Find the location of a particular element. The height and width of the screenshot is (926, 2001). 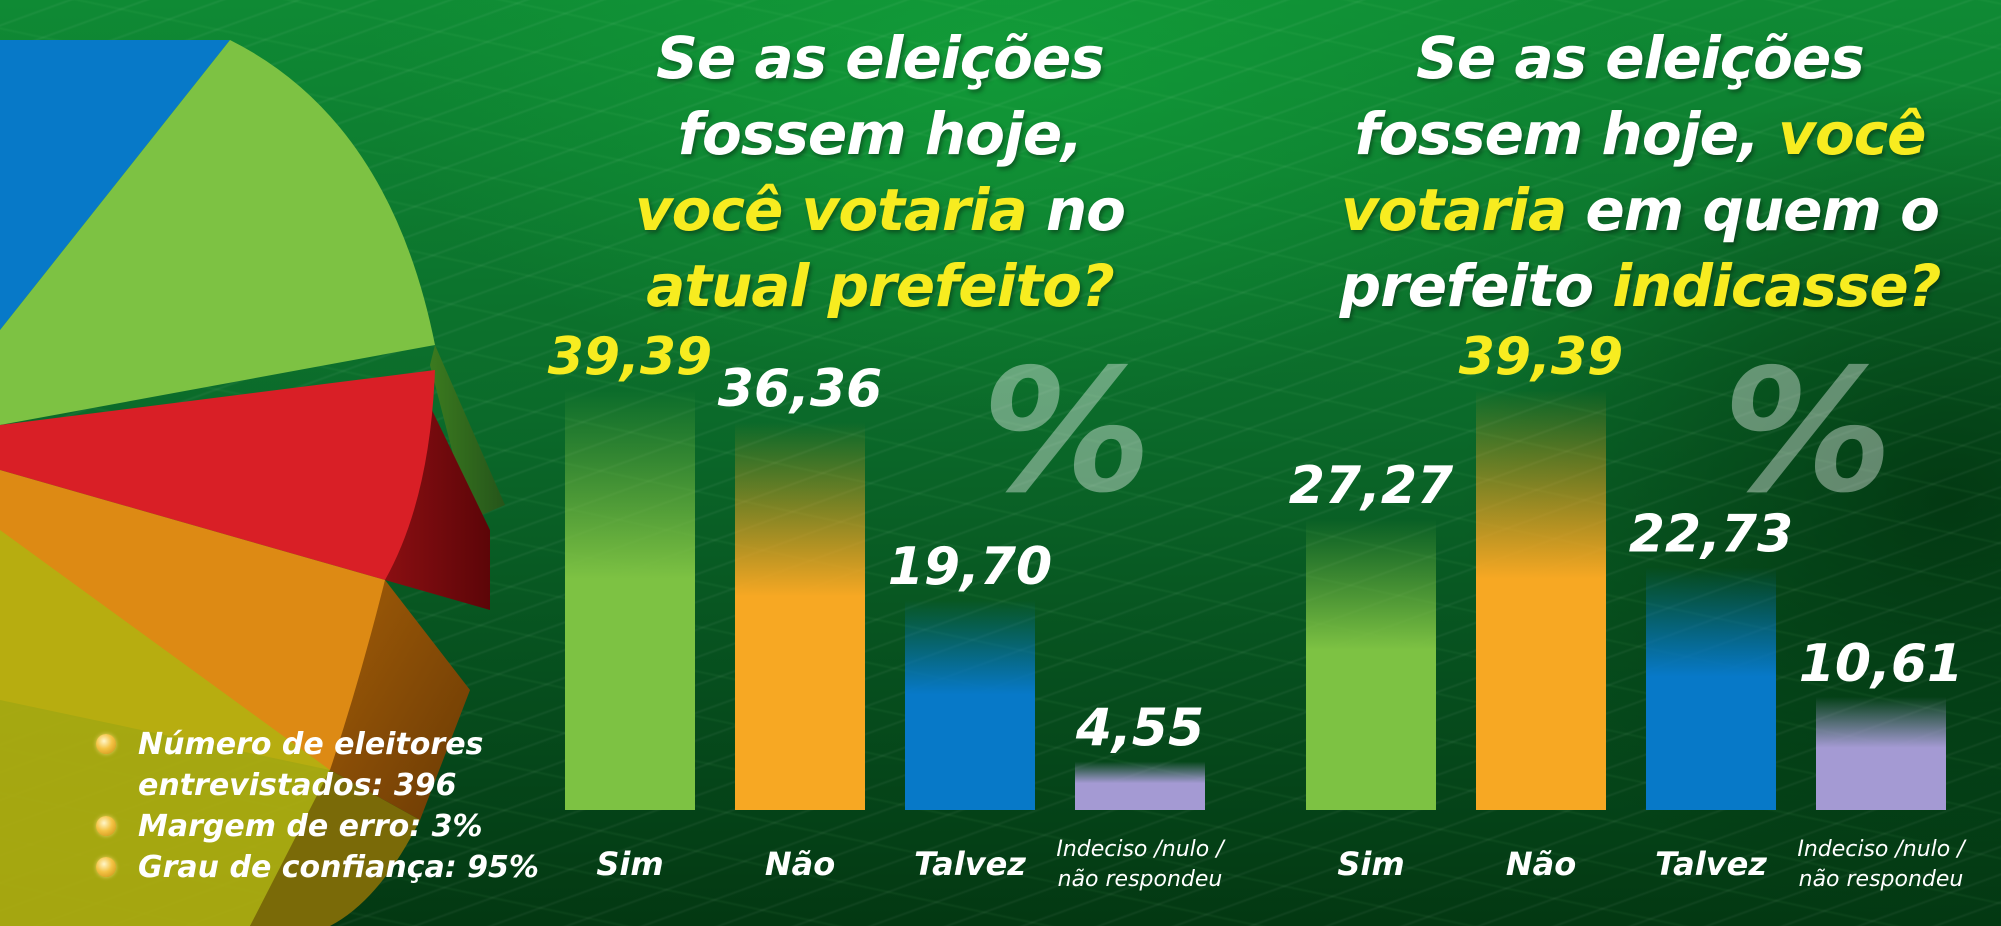

value-label: 4,55 is located at coordinates (1139, 728).